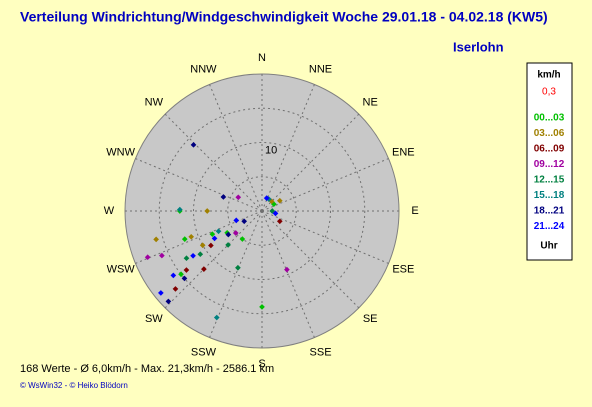 This screenshot has height=407, width=592. Describe the element at coordinates (261, 364) in the screenshot. I see `direction-label: S` at that location.